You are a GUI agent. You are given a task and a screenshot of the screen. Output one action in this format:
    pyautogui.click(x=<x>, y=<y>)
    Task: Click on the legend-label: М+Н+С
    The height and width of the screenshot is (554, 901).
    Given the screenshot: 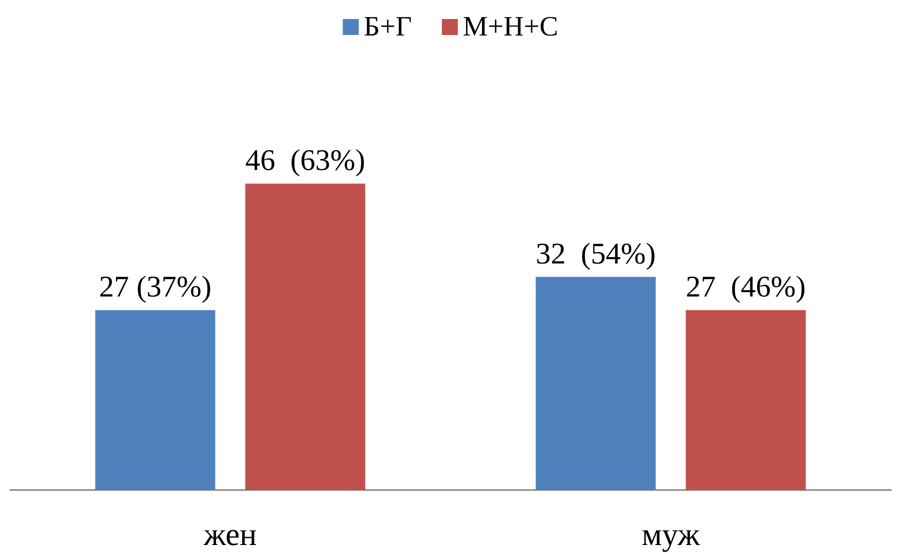 What is the action you would take?
    pyautogui.click(x=510, y=27)
    